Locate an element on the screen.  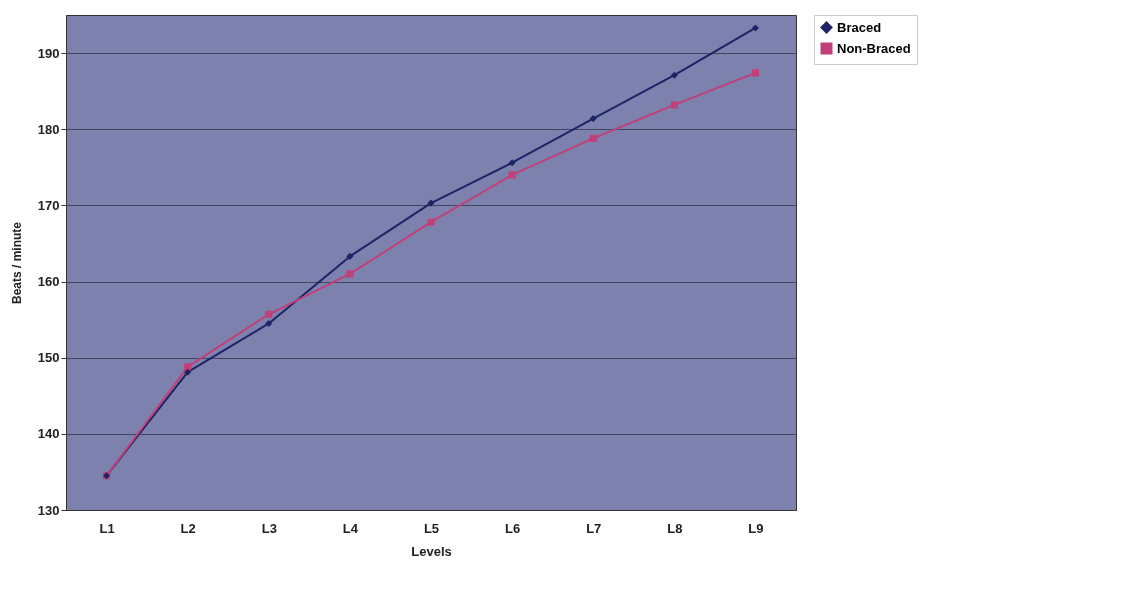
y-axis-title: Beats / minute is located at coordinates (16, 263).